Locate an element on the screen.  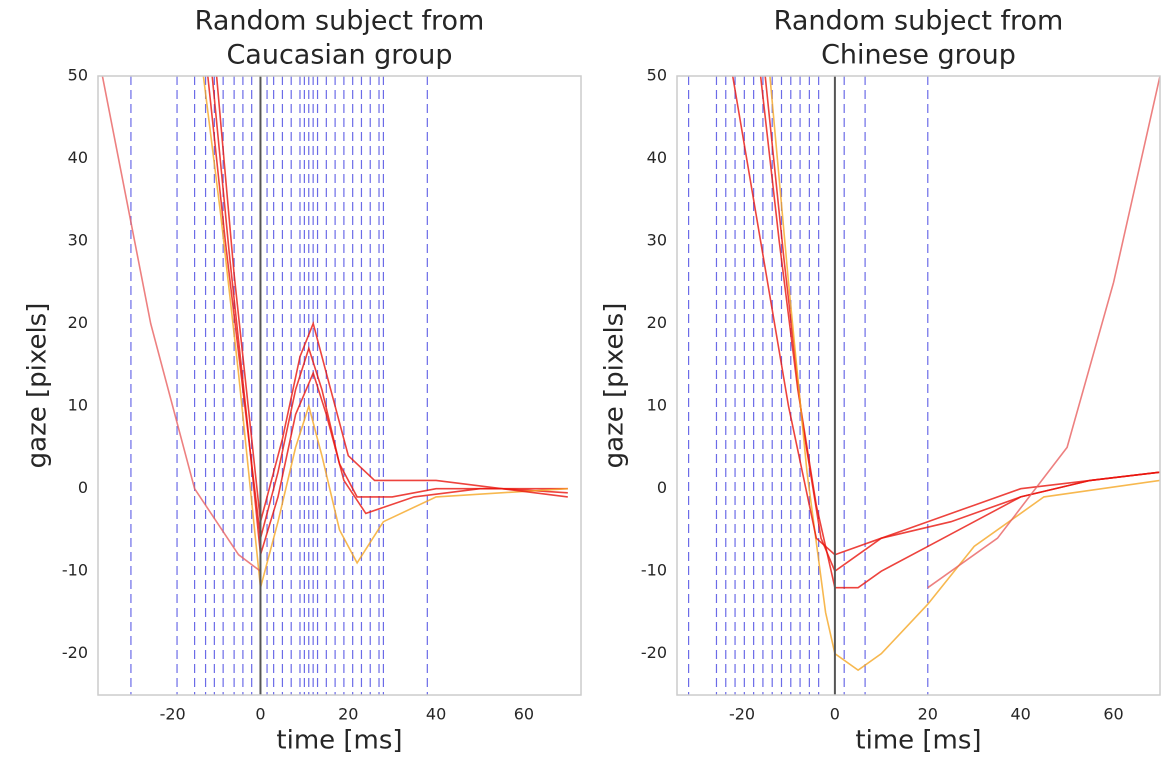
chart-title: Caucasian group is located at coordinates (339, 55).